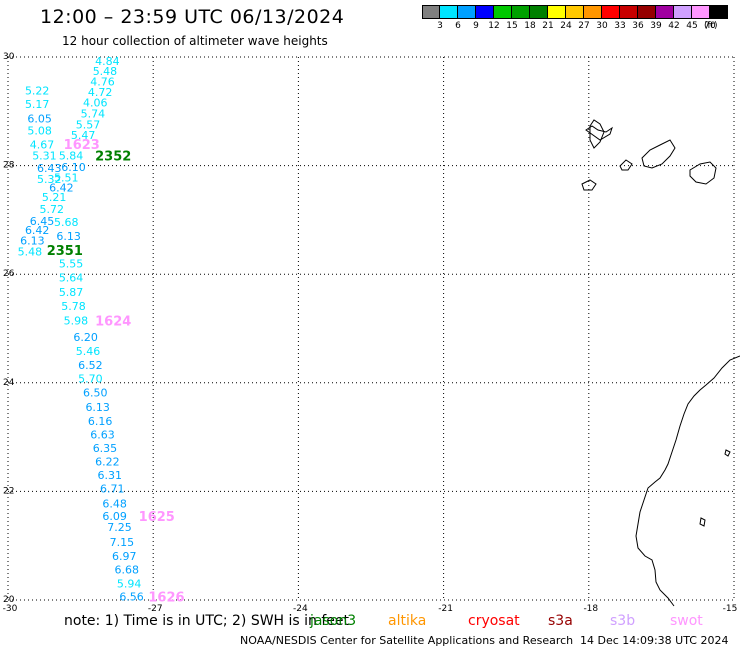  I want to click on lon-axis-label: -18, so click(590, 609).